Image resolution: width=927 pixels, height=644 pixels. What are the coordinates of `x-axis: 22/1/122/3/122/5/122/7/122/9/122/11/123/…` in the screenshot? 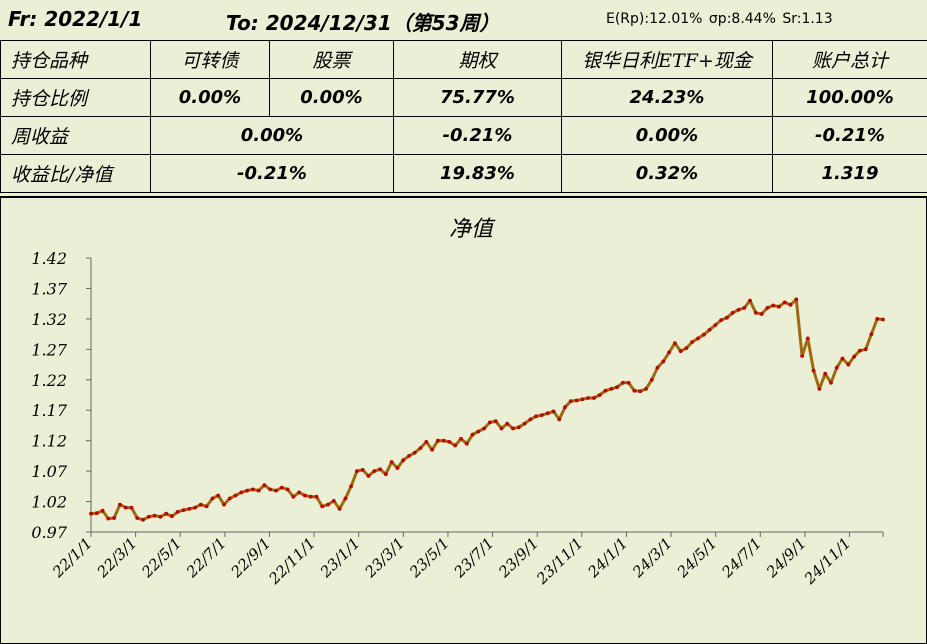 It's located at (465, 560).